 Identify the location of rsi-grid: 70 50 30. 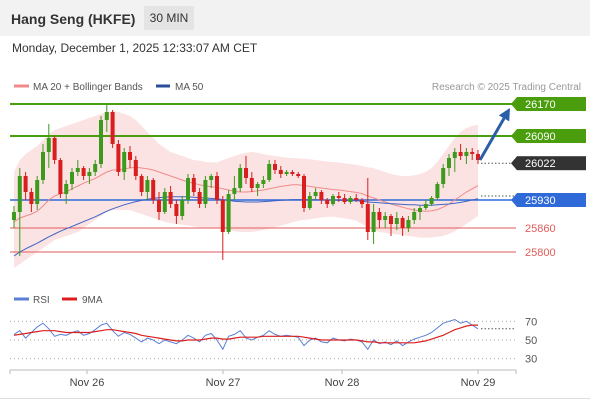
(273, 341).